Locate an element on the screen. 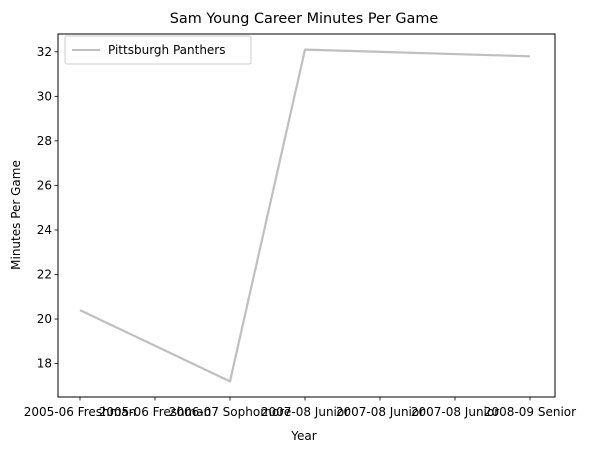  y-tick-label: 24 is located at coordinates (44, 230).